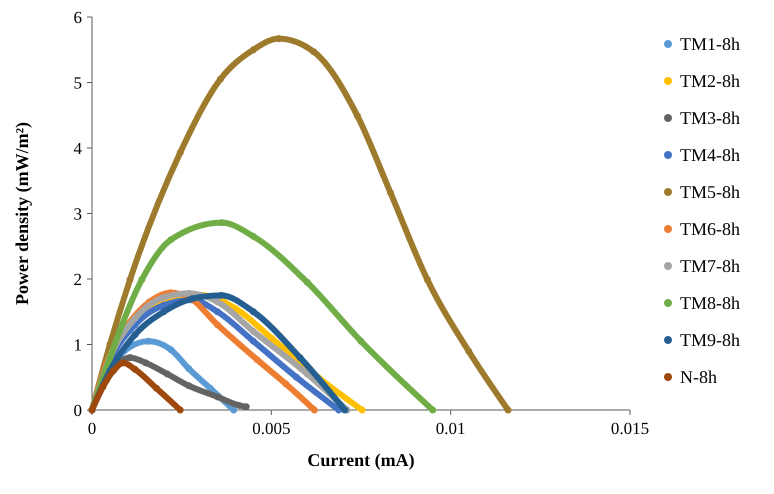 This screenshot has height=494, width=774. What do you see at coordinates (78, 279) in the screenshot?
I see `y-tick-label: 2` at bounding box center [78, 279].